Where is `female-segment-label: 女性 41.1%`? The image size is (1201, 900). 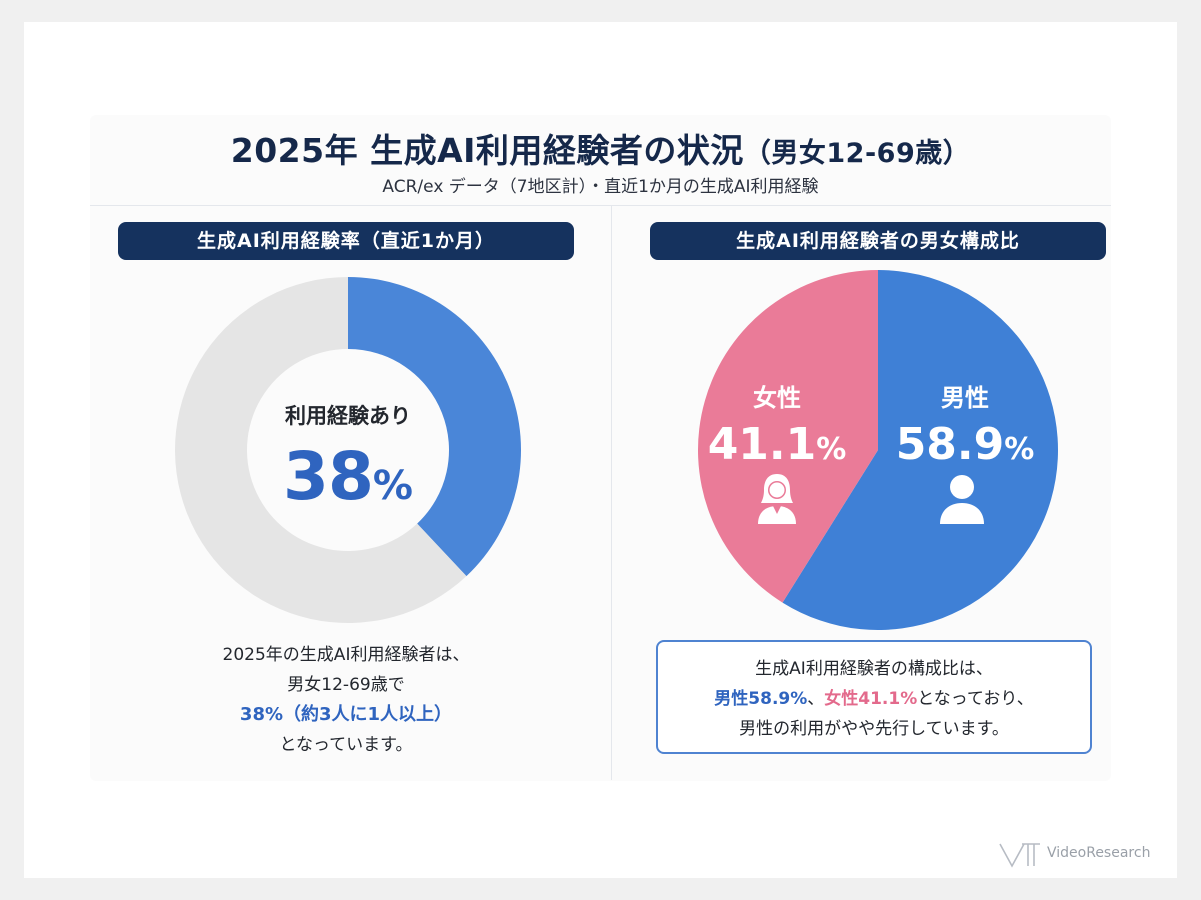
female-segment-label: 女性 41.1% is located at coordinates (777, 424).